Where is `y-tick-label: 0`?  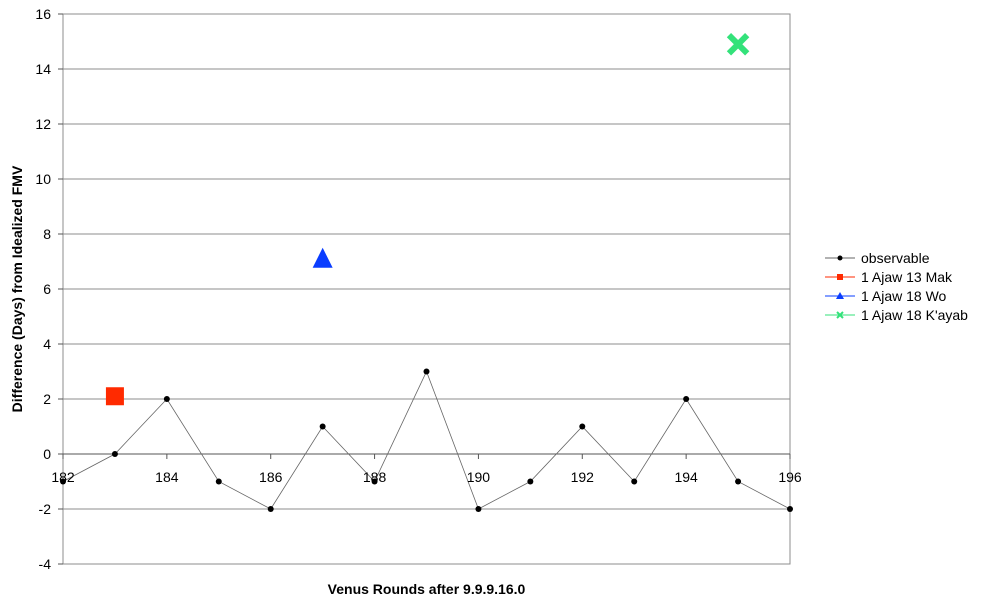 y-tick-label: 0 is located at coordinates (47, 454).